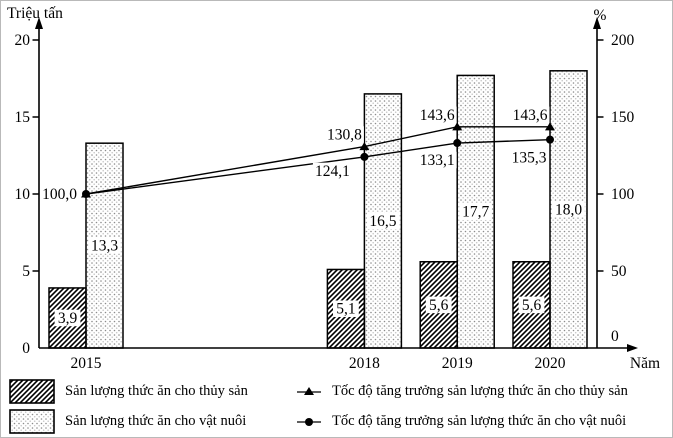  Describe the element at coordinates (156, 420) in the screenshot. I see `legend-label-feed-vat-nuoi: Sản lượng thức ăn cho vật nuôi` at that location.